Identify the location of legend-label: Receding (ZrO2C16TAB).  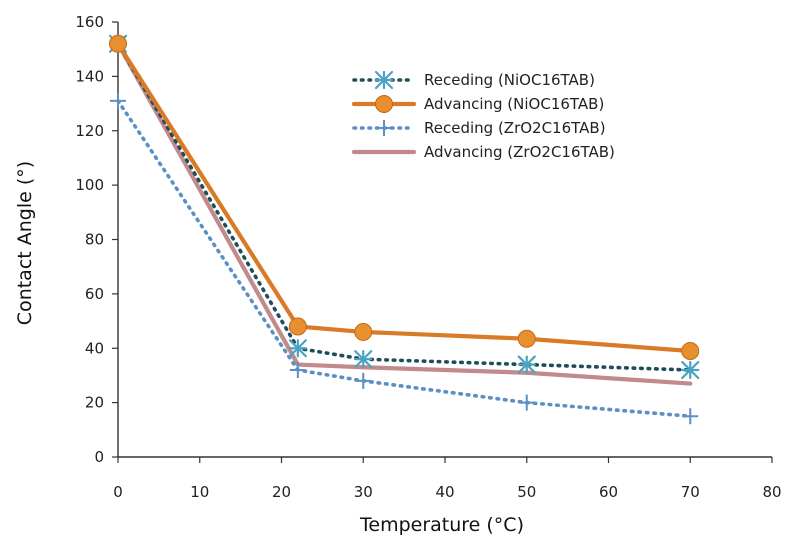
(515, 128).